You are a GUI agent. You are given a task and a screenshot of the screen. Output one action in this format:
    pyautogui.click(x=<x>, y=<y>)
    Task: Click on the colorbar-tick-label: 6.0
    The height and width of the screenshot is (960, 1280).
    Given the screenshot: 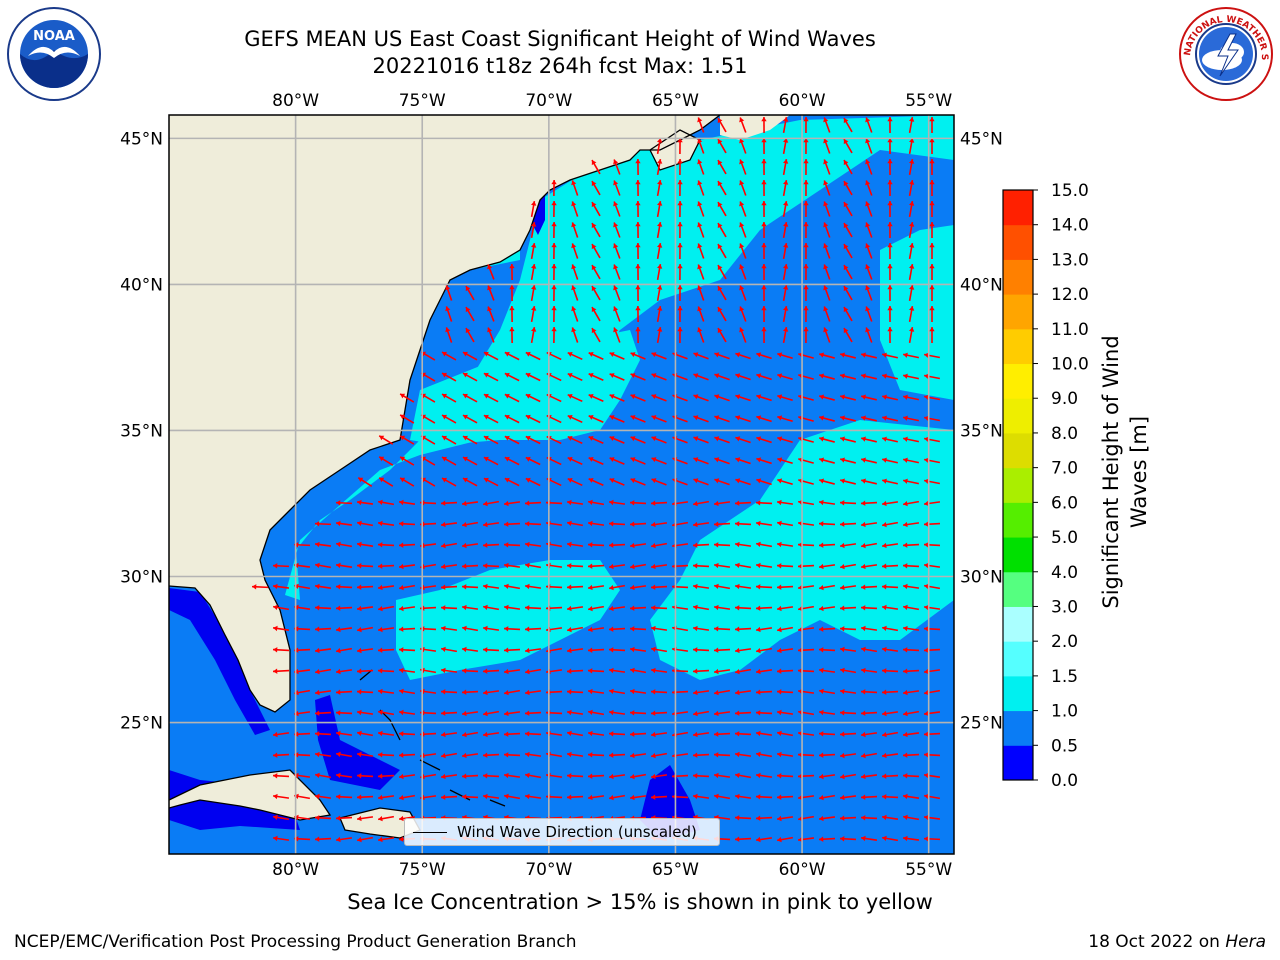 What is the action you would take?
    pyautogui.click(x=1064, y=503)
    